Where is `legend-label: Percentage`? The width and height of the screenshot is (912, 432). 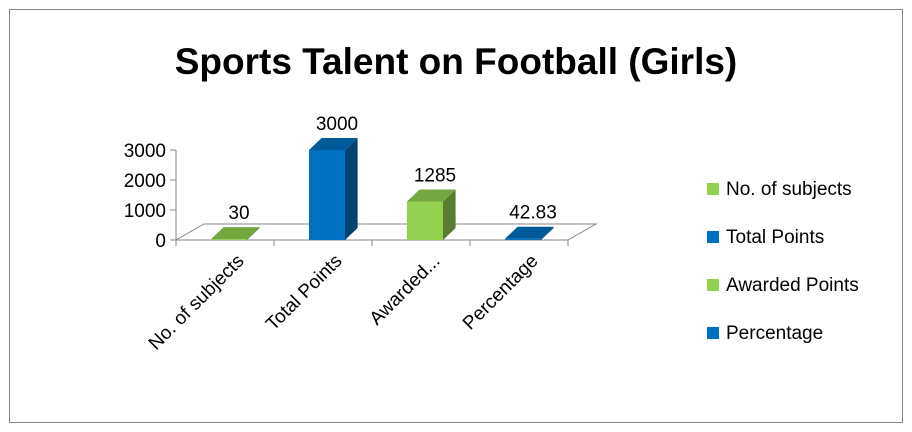
legend-label: Percentage is located at coordinates (774, 333).